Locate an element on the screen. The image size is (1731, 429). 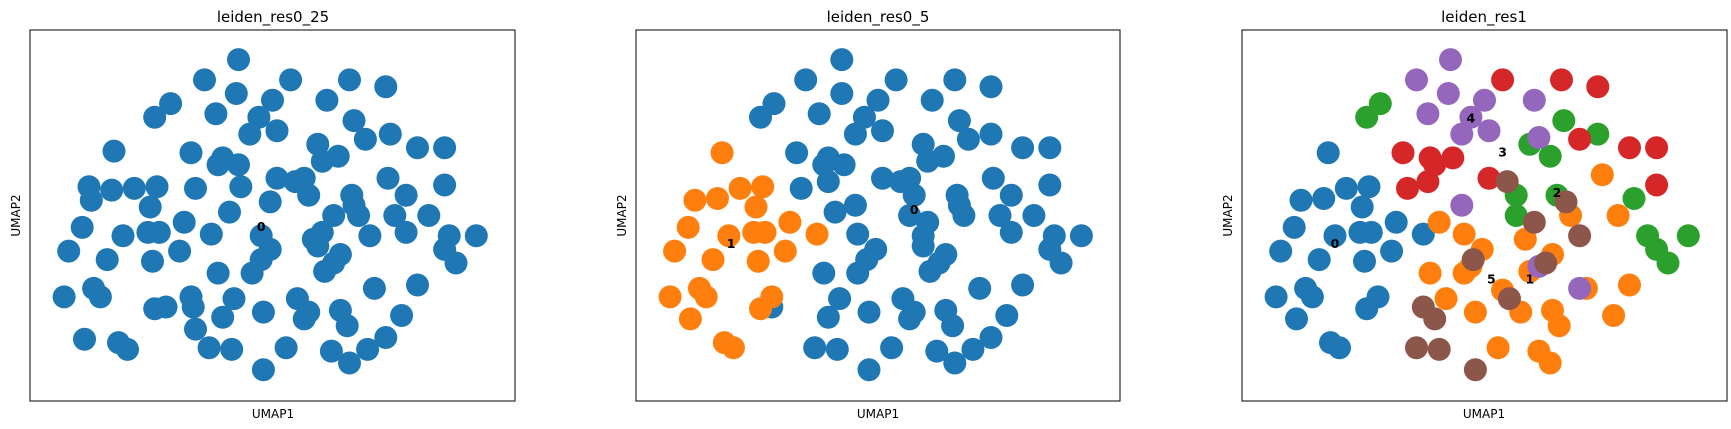
chart-title: leiden_res0_25 is located at coordinates (273, 17).